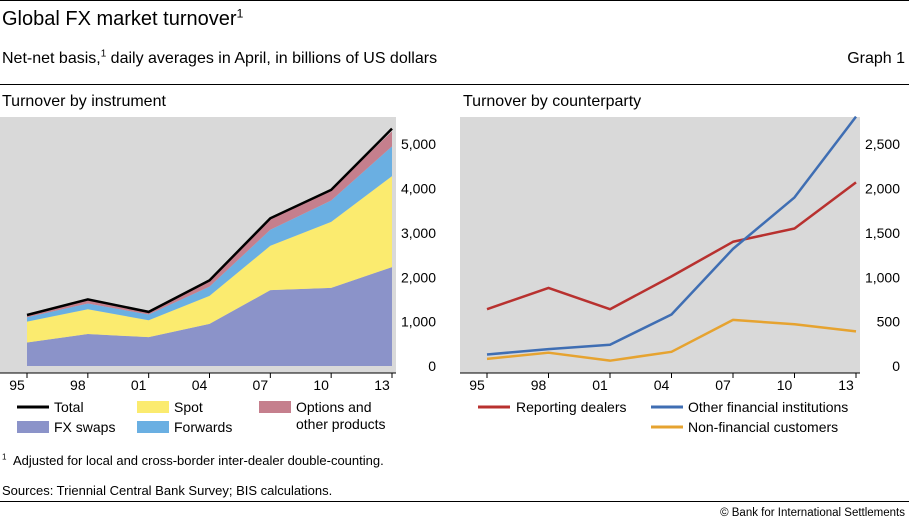 This screenshot has height=530, width=909. I want to click on counterparty-y-tick-label: 500, so click(889, 322).